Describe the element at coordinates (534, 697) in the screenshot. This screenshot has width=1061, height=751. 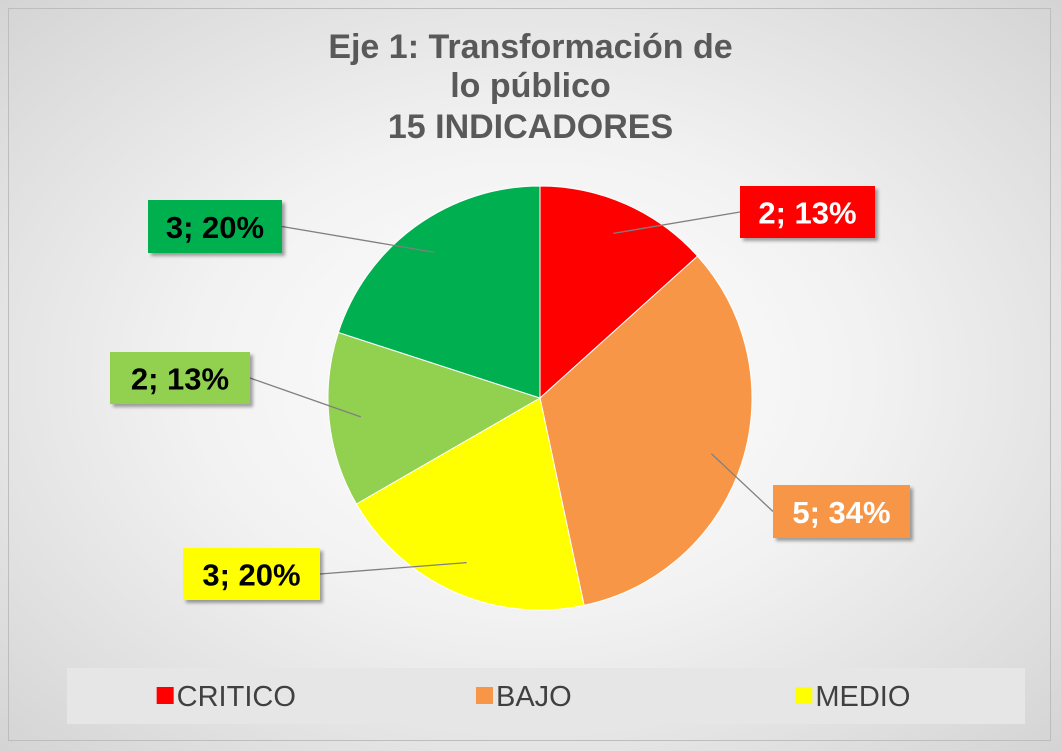
I see `legend-label: BAJO` at that location.